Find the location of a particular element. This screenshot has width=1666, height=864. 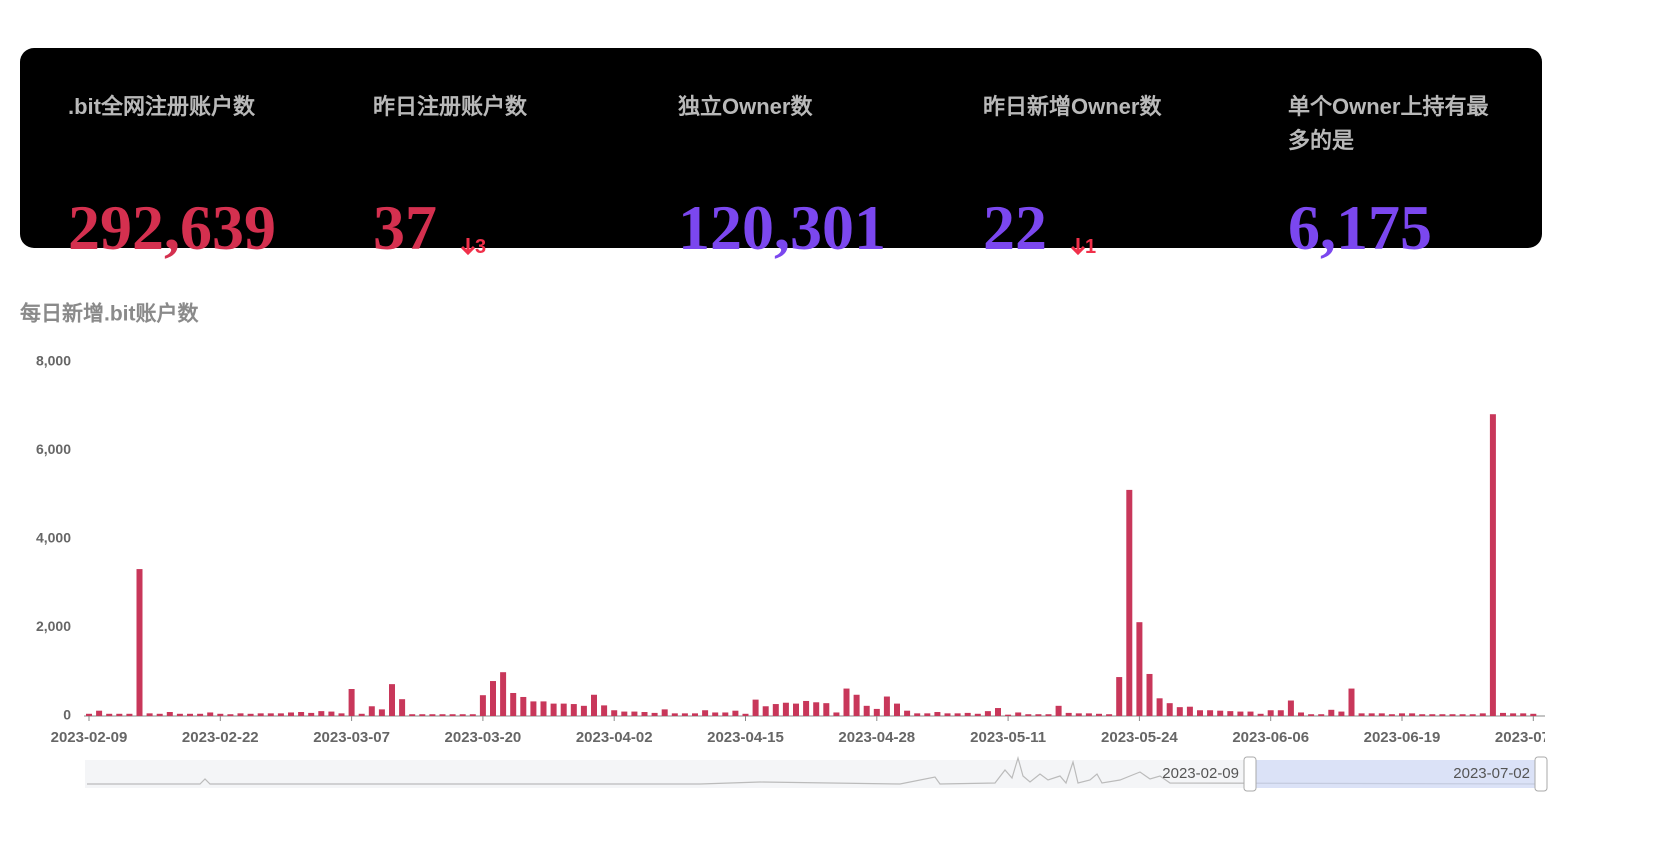

chart-title: 每日新增.bit账户数 is located at coordinates (109, 314).